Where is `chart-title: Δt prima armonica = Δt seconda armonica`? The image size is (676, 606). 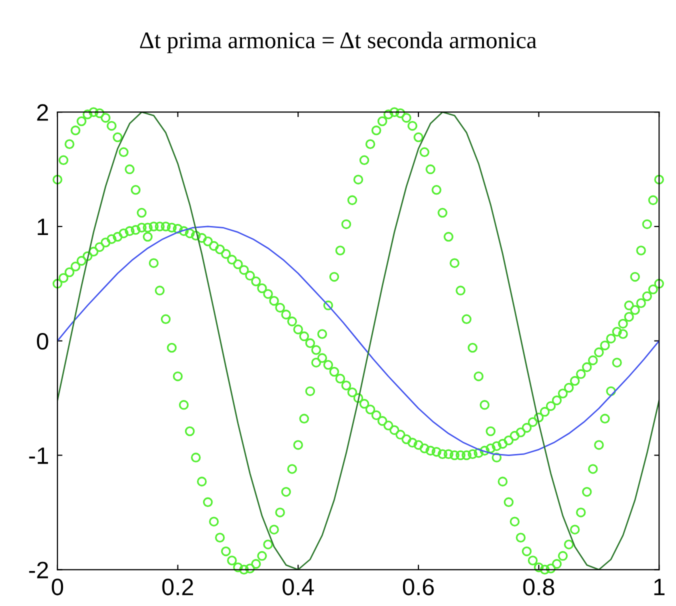
chart-title: Δt prima armonica = Δt seconda armonica is located at coordinates (338, 43).